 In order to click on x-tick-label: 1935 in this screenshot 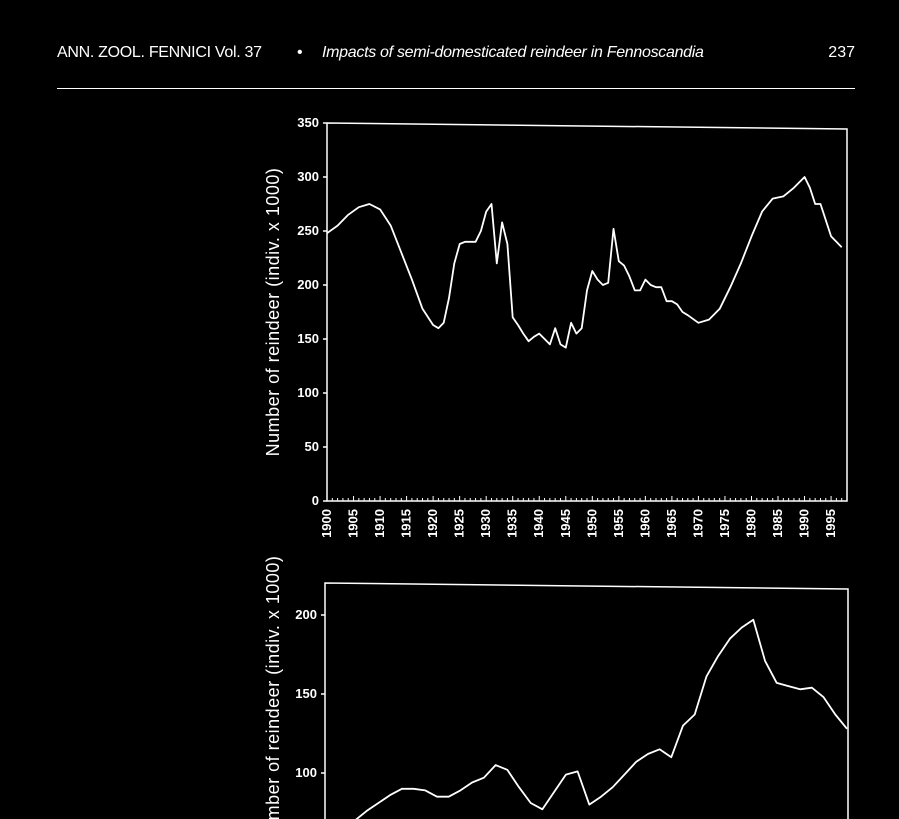, I will do `click(512, 523)`.